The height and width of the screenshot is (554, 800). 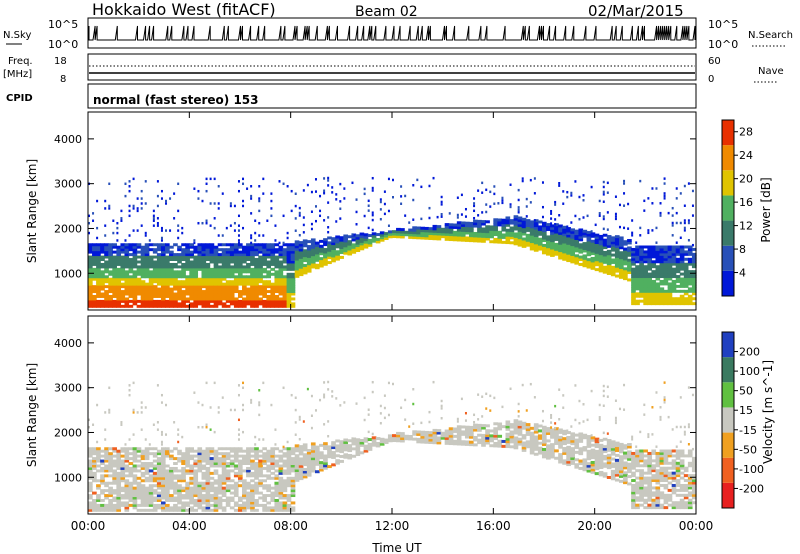 I want to click on noise-sky-trace, so click(x=392, y=33).